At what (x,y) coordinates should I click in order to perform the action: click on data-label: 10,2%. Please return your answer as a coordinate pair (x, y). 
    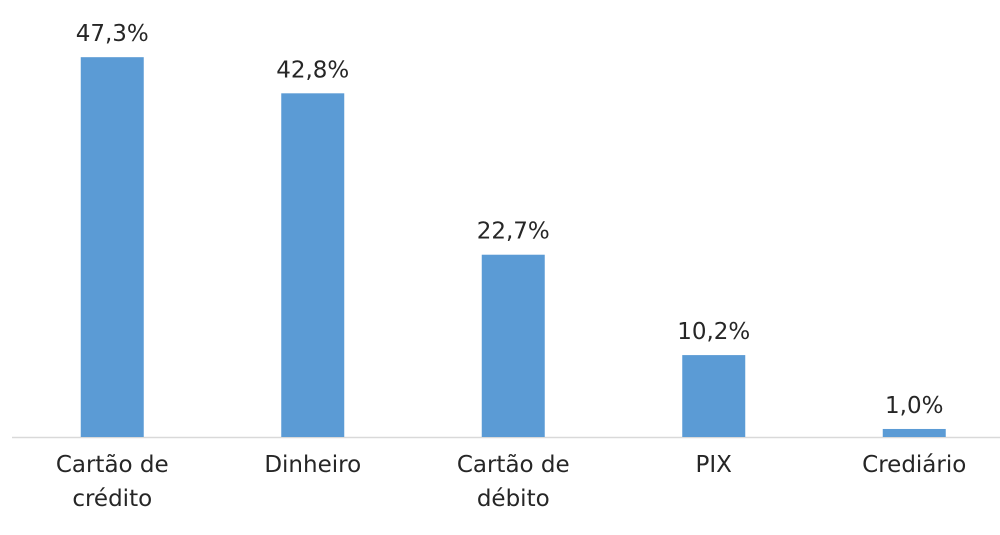
    Looking at the image, I should click on (713, 332).